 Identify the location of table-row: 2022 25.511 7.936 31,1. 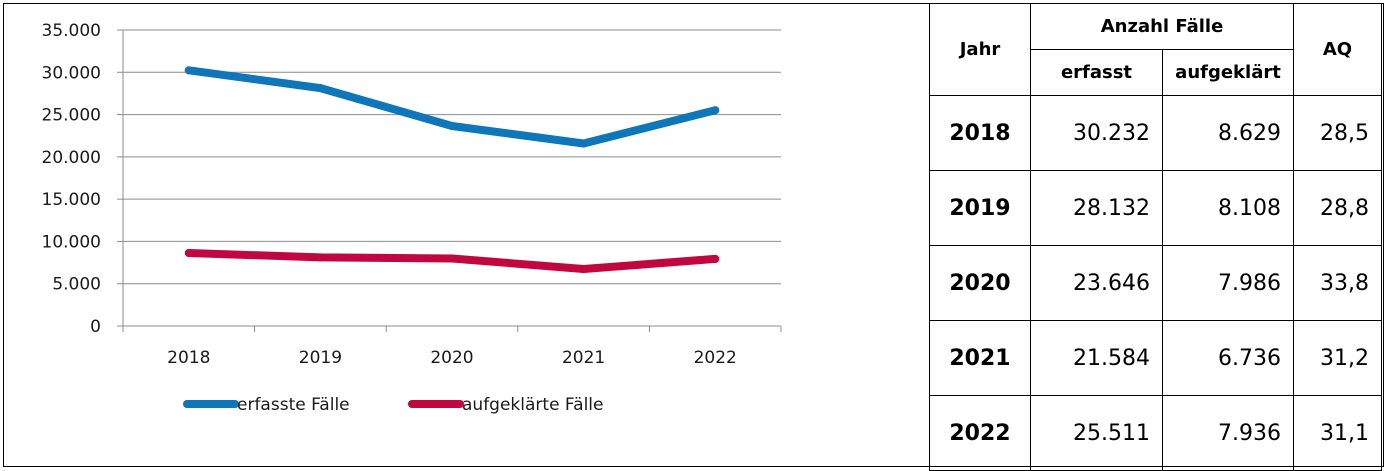
(1155, 433).